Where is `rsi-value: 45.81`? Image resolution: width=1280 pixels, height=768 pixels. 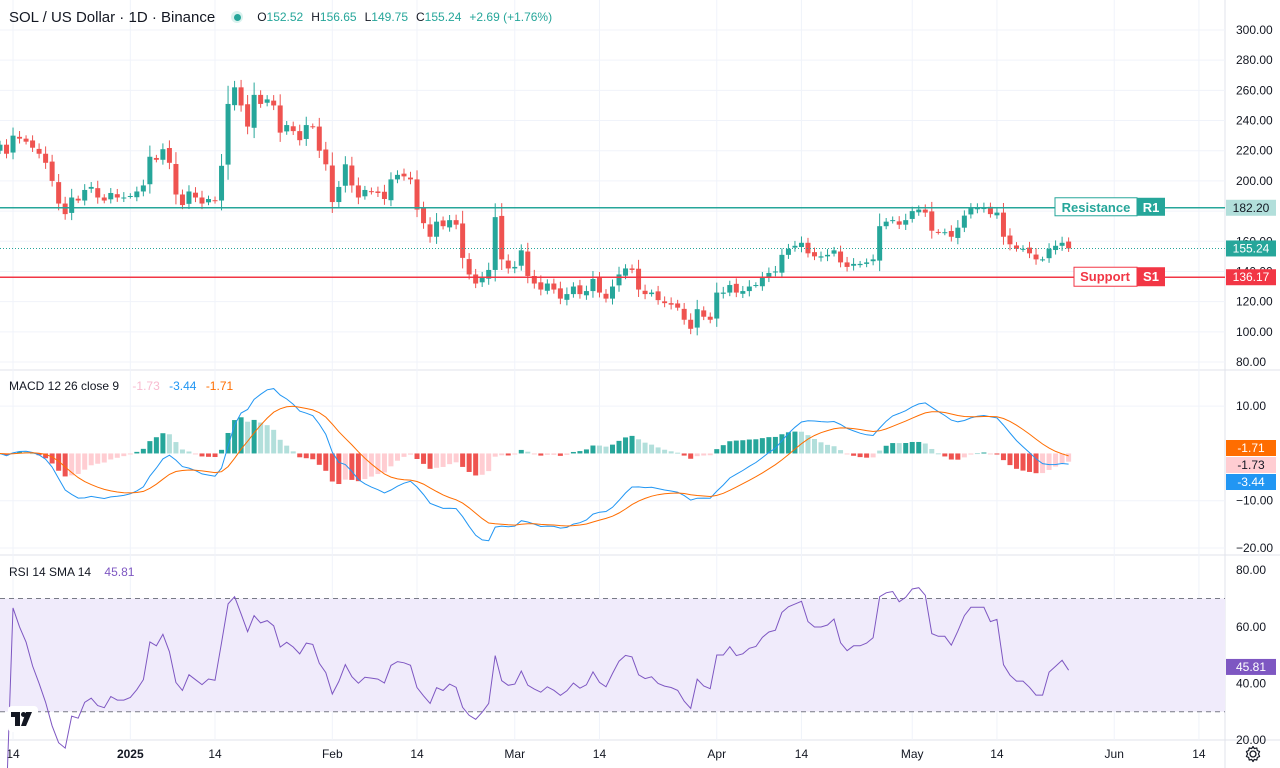
rsi-value: 45.81 is located at coordinates (119, 572).